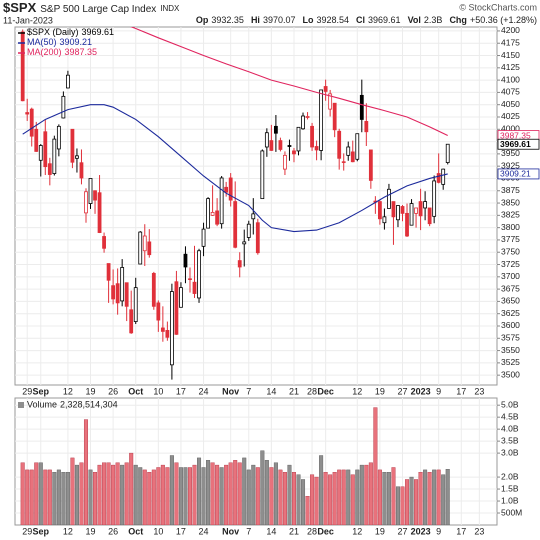 The width and height of the screenshot is (540, 540). I want to click on x-tick-label: Nov, so click(230, 531).